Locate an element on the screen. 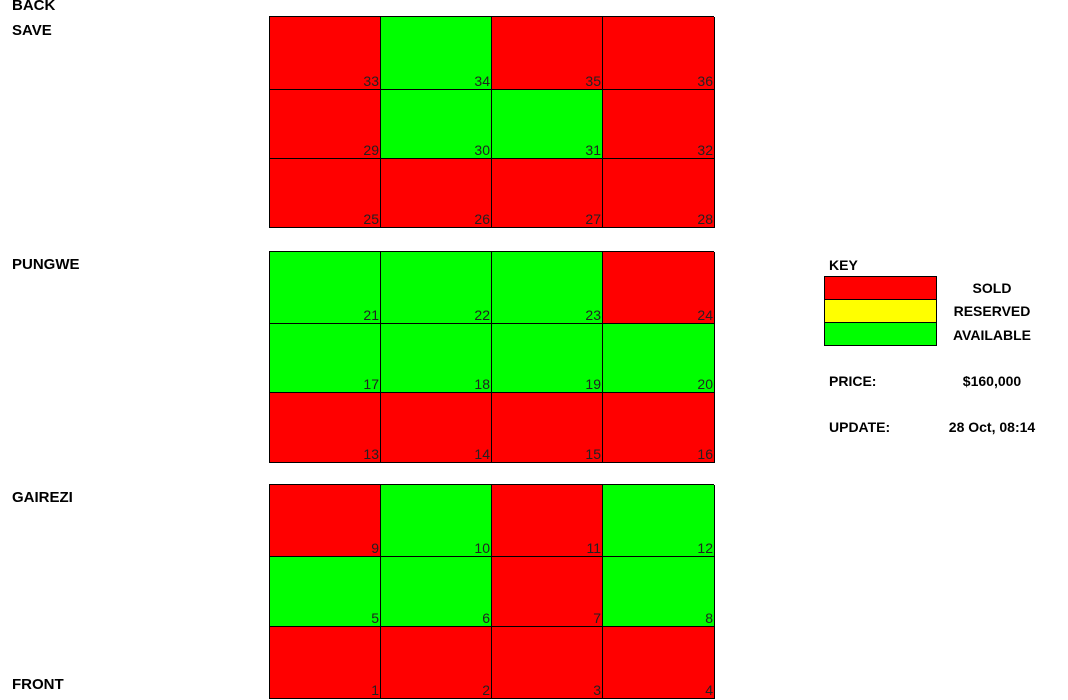 The image size is (1068, 700). plot-row: 33 34 35 36 is located at coordinates (492, 53).